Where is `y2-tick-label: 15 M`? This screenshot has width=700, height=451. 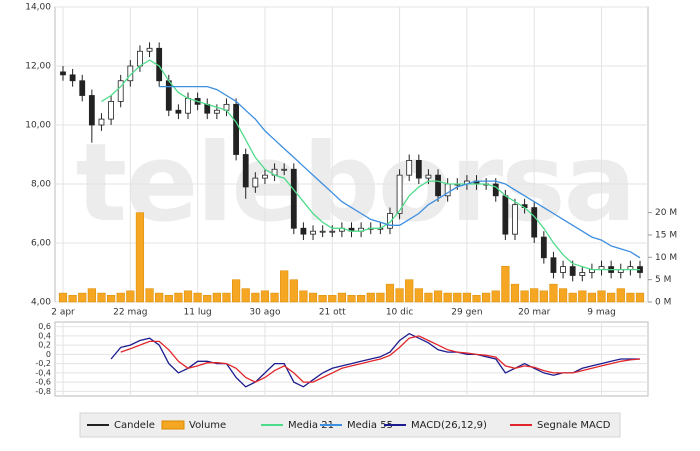 y2-tick-label: 15 M is located at coordinates (666, 235).